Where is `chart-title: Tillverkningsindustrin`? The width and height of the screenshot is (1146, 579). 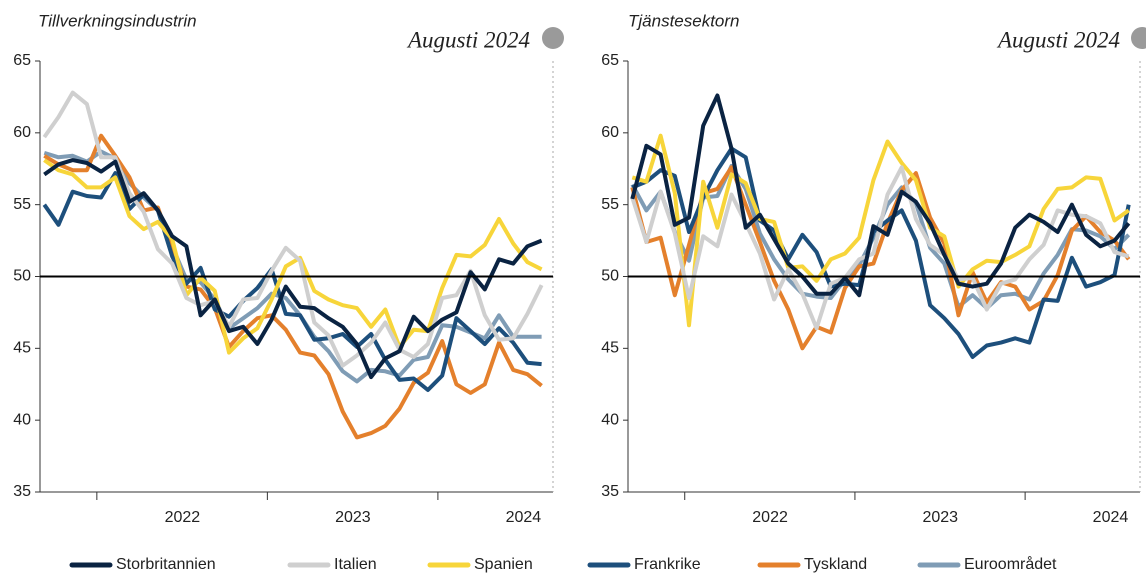
chart-title: Tillverkningsindustrin is located at coordinates (117, 20).